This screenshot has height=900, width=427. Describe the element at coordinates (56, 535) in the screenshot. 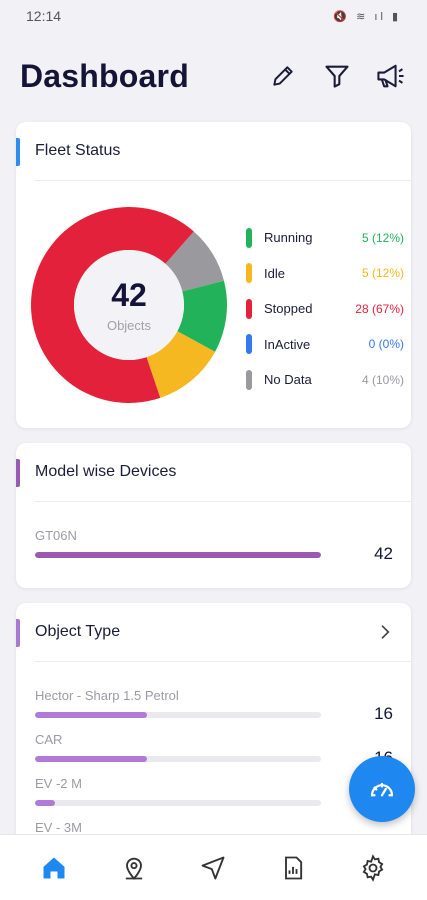

I see `model-label: GT06N` at that location.